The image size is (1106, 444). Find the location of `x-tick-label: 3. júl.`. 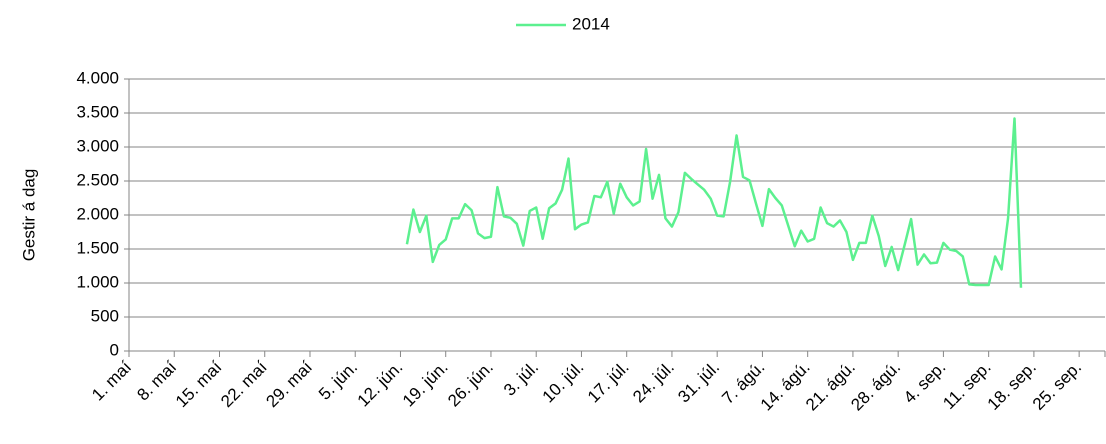

x-tick-label: 3. júl. is located at coordinates (521, 379).